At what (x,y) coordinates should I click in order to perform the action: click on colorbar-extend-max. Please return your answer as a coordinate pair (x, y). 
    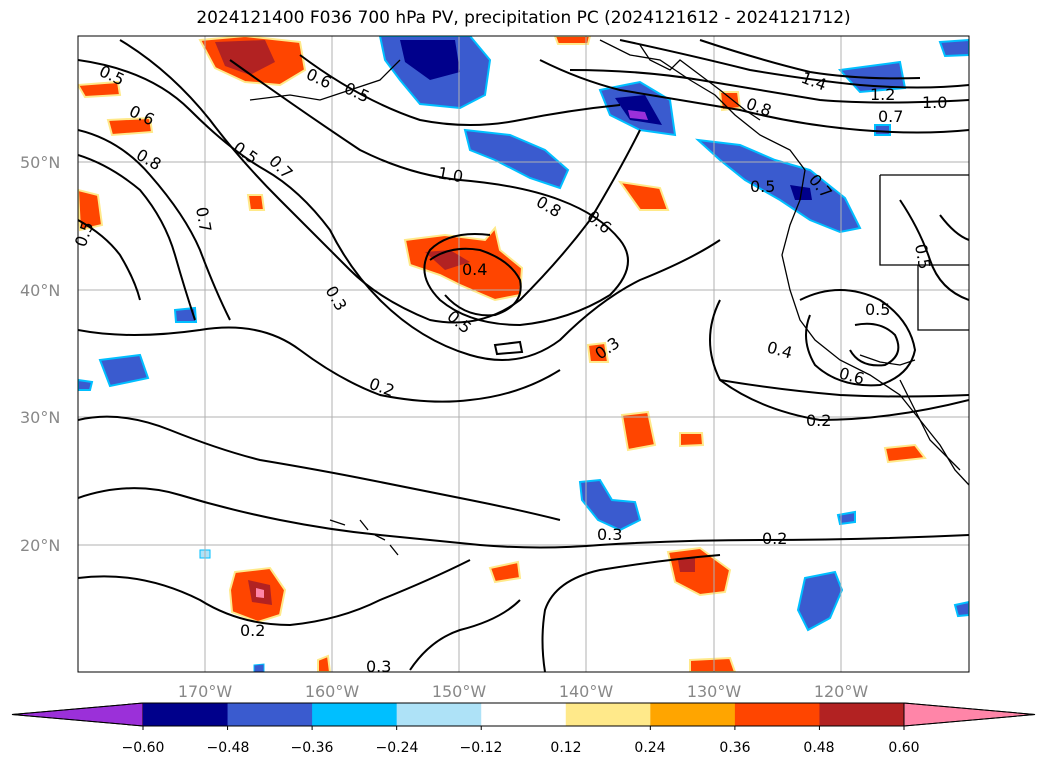
    Looking at the image, I should click on (969, 714).